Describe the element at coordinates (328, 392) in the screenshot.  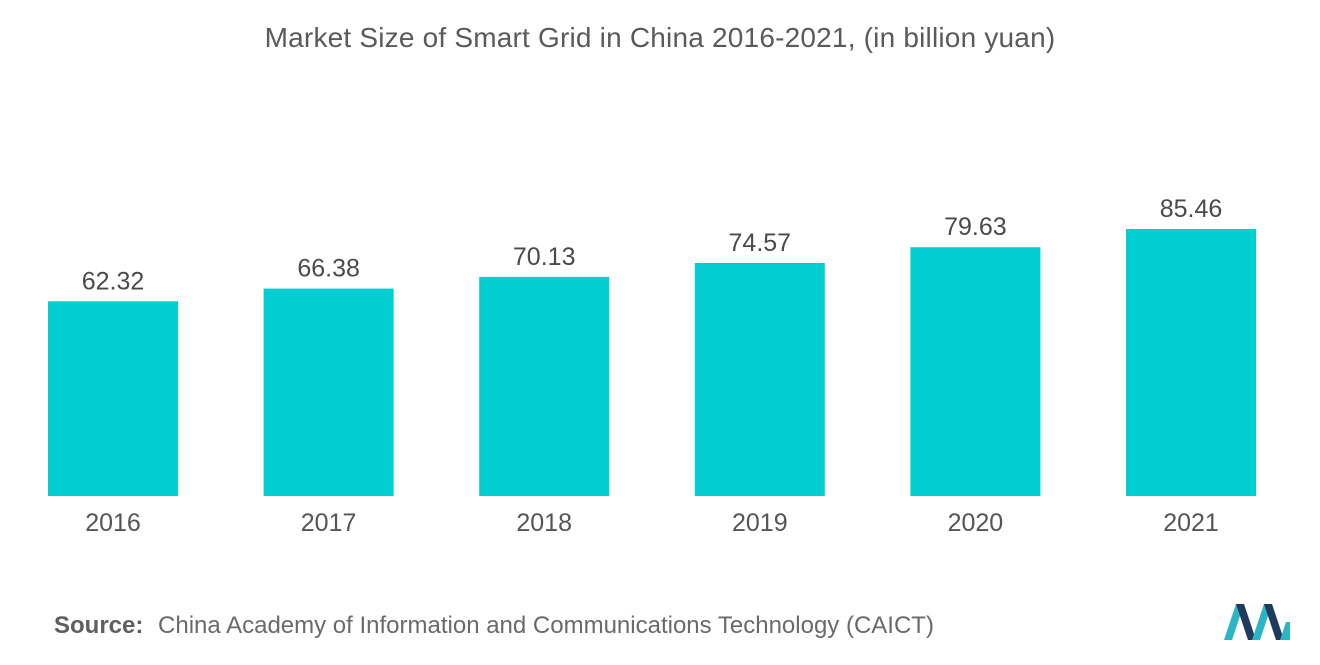
I see `bar-2017` at that location.